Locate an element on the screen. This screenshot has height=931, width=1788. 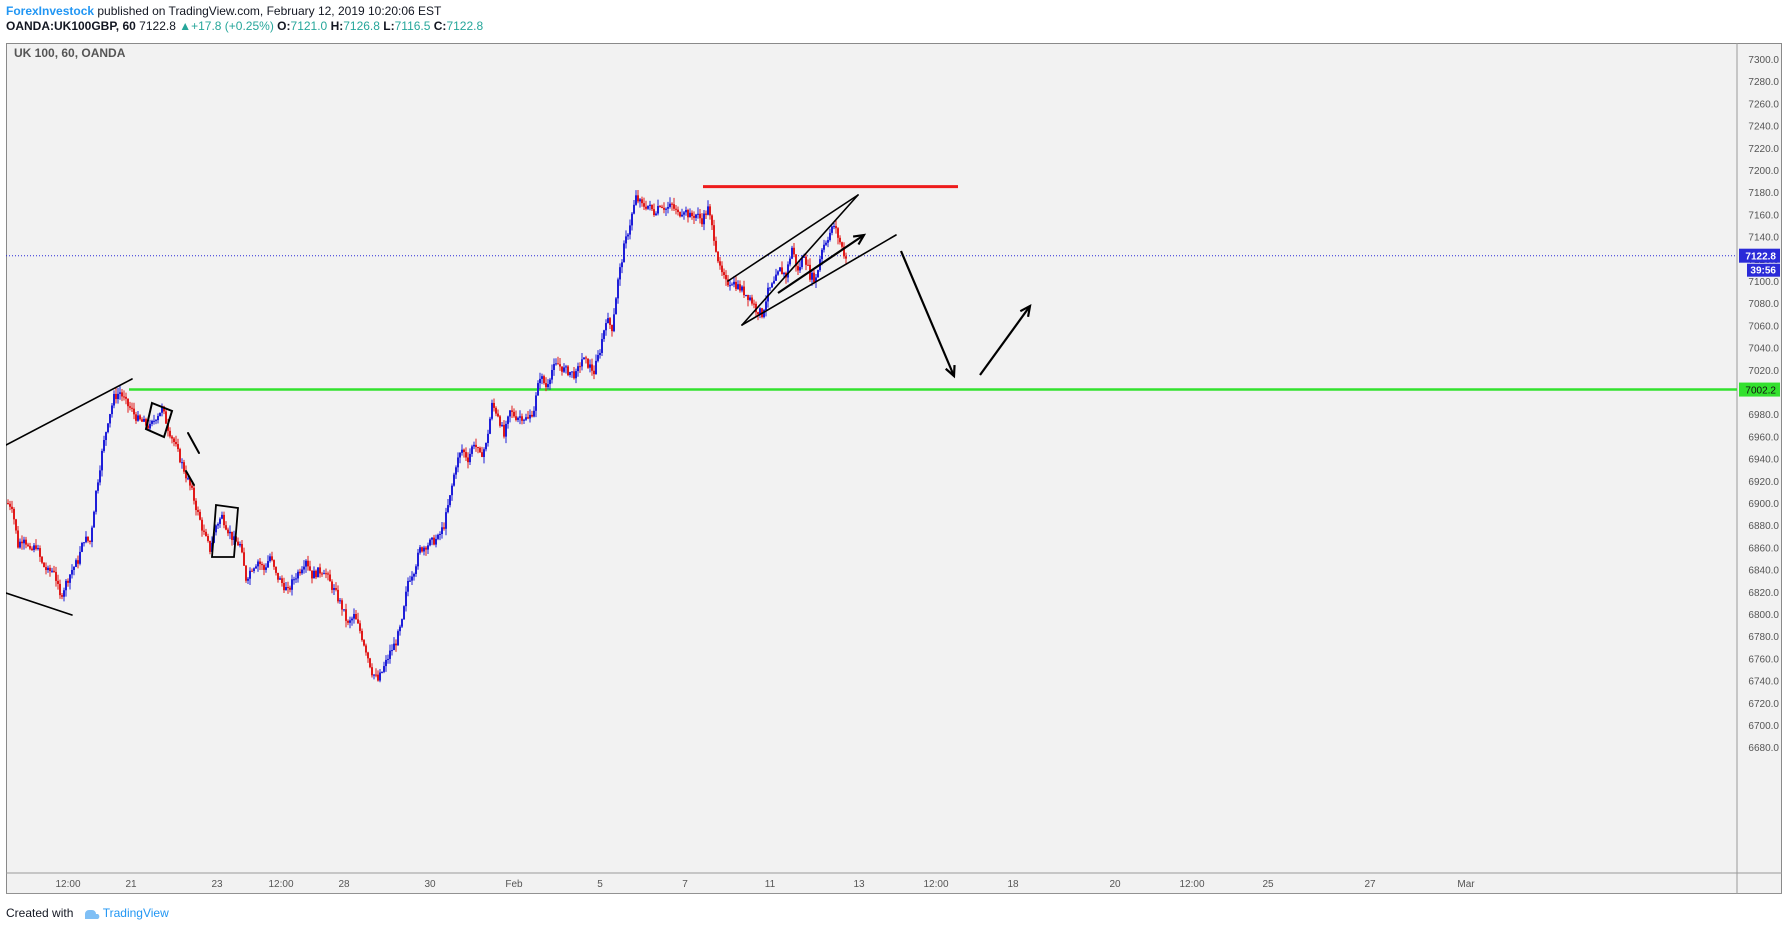
pattern-box is located at coordinates (159, 420).